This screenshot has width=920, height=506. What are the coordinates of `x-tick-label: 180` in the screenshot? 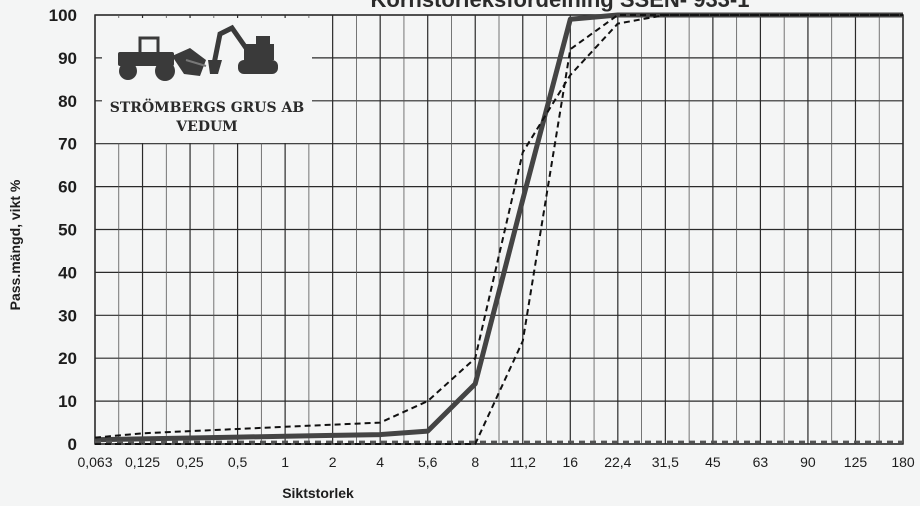 It's located at (903, 462).